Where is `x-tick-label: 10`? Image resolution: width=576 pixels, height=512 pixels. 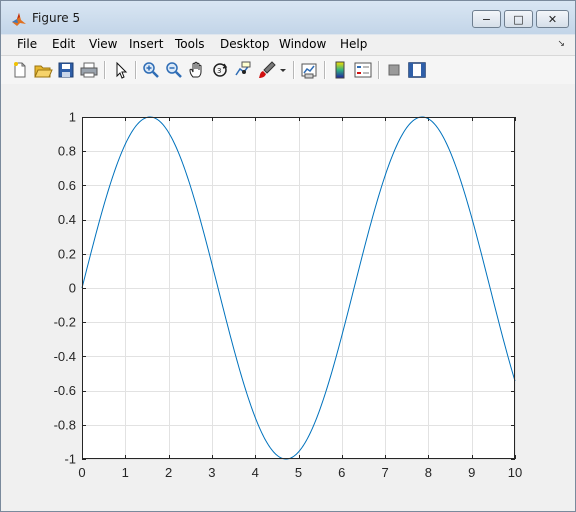 x-tick-label: 10 is located at coordinates (515, 472).